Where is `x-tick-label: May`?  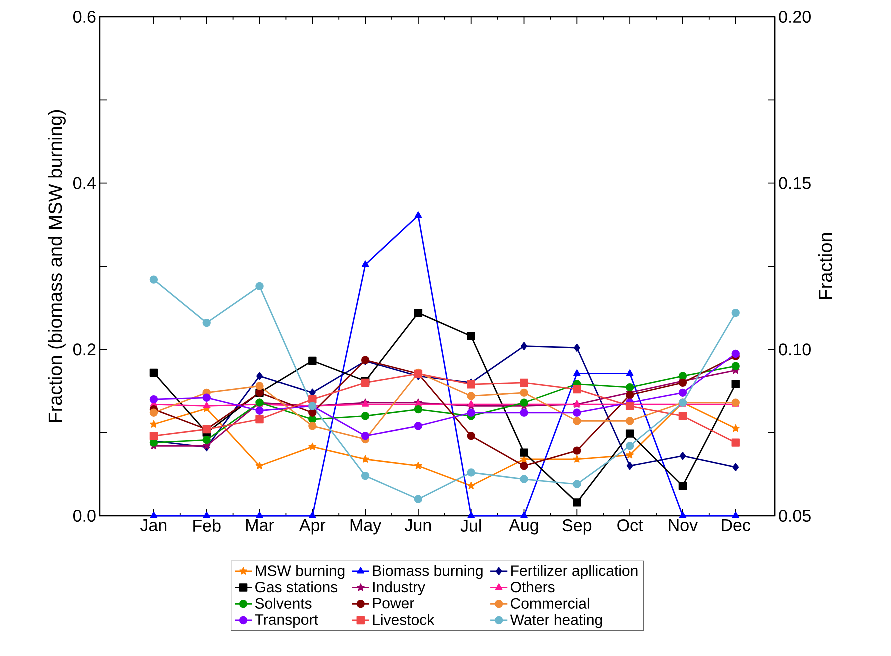 x-tick-label: May is located at coordinates (366, 527).